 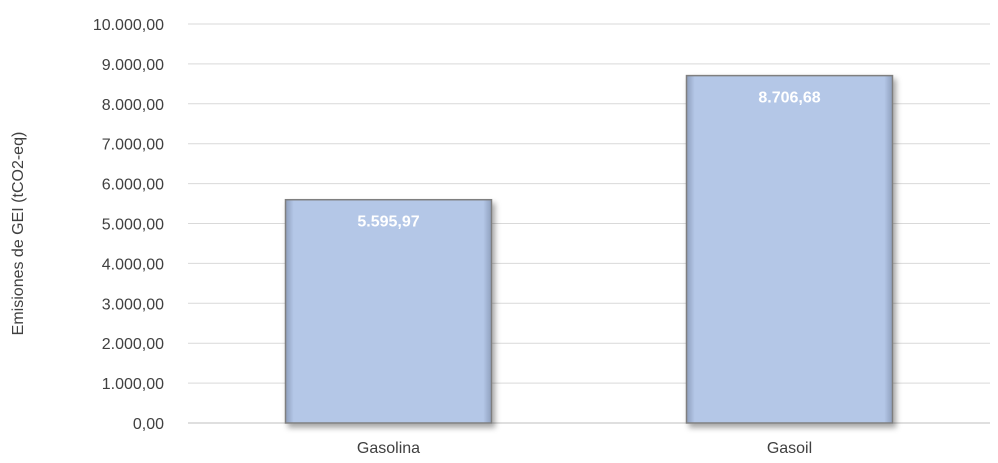 What do you see at coordinates (133, 344) in the screenshot?
I see `y-tick-label: 2.000,00` at bounding box center [133, 344].